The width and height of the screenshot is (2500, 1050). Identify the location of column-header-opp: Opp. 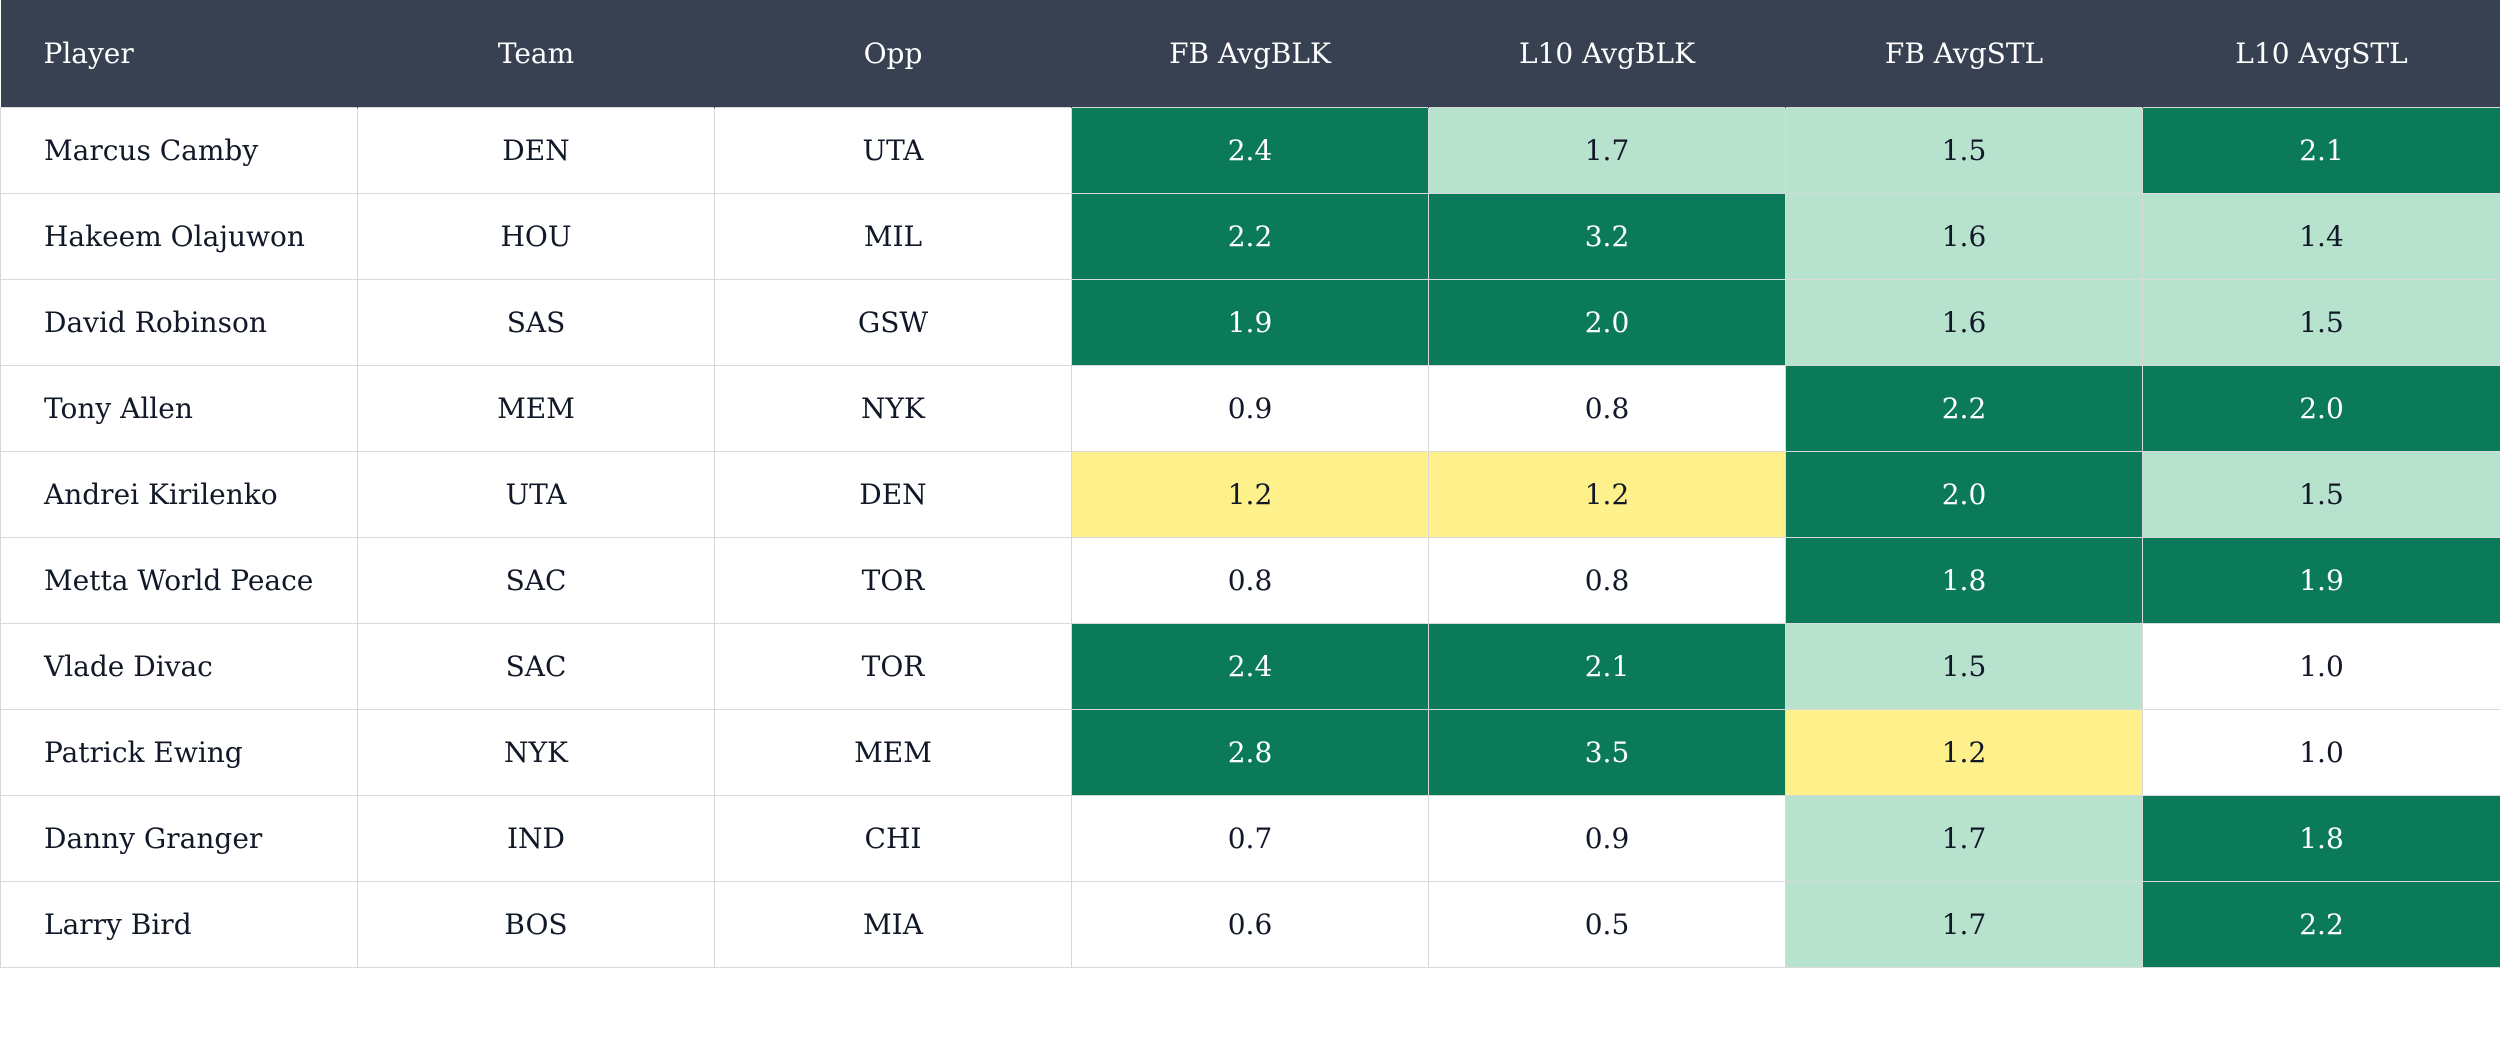
(893, 53).